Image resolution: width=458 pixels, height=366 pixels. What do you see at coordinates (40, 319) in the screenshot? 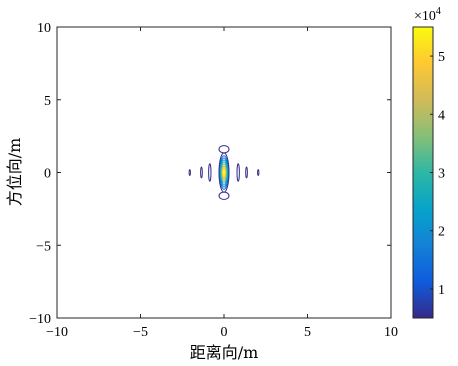
I see `y-tick-label: −10` at bounding box center [40, 319].